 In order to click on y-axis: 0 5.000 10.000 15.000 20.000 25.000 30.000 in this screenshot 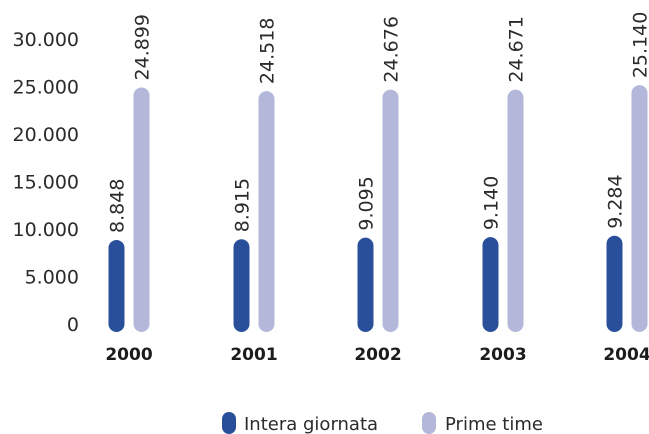, I will do `click(46, 182)`.